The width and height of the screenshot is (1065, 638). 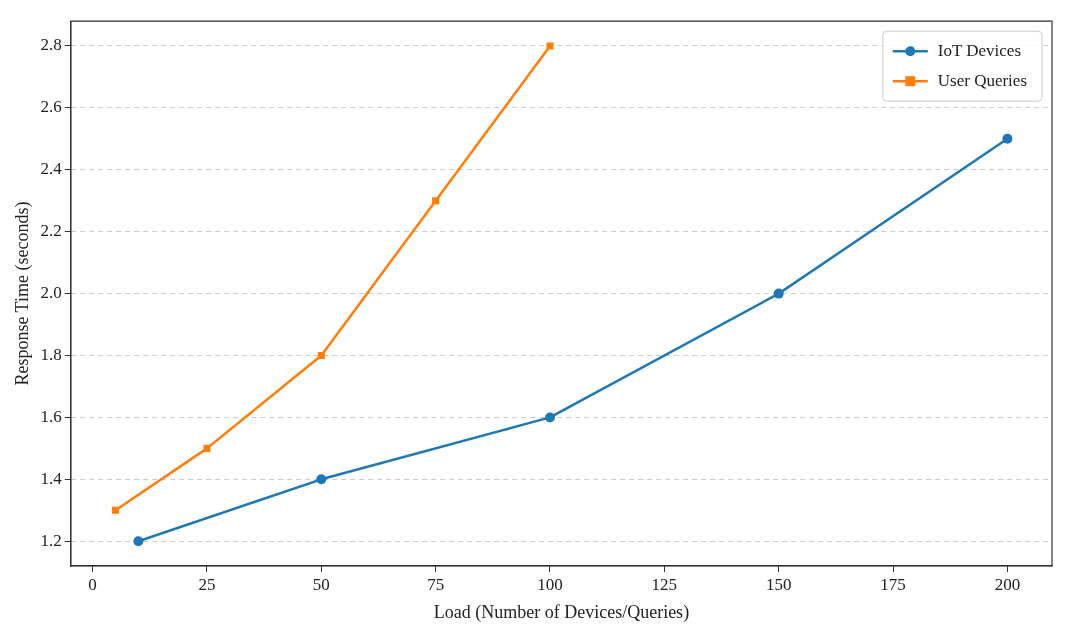 What do you see at coordinates (51, 293) in the screenshot?
I see `y-tick-label: 2.0` at bounding box center [51, 293].